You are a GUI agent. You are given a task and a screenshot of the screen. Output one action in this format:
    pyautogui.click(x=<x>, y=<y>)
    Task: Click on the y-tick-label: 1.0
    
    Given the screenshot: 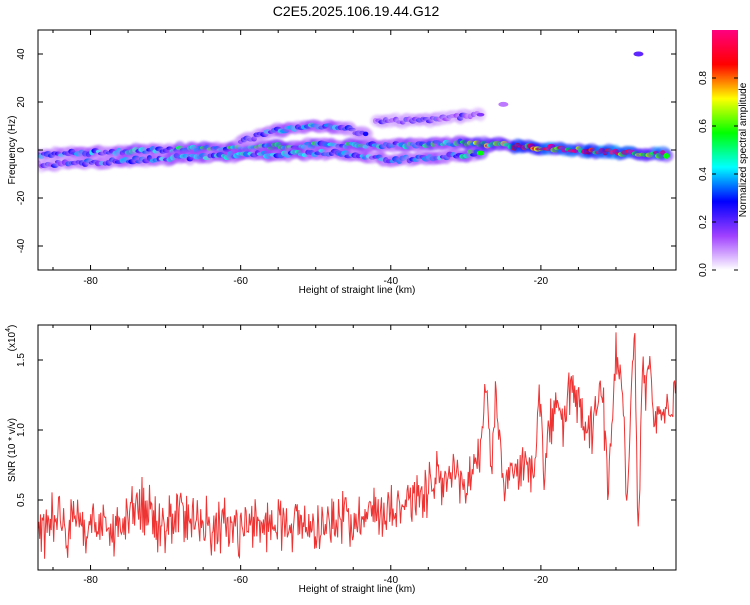 What is the action you would take?
    pyautogui.click(x=21, y=430)
    